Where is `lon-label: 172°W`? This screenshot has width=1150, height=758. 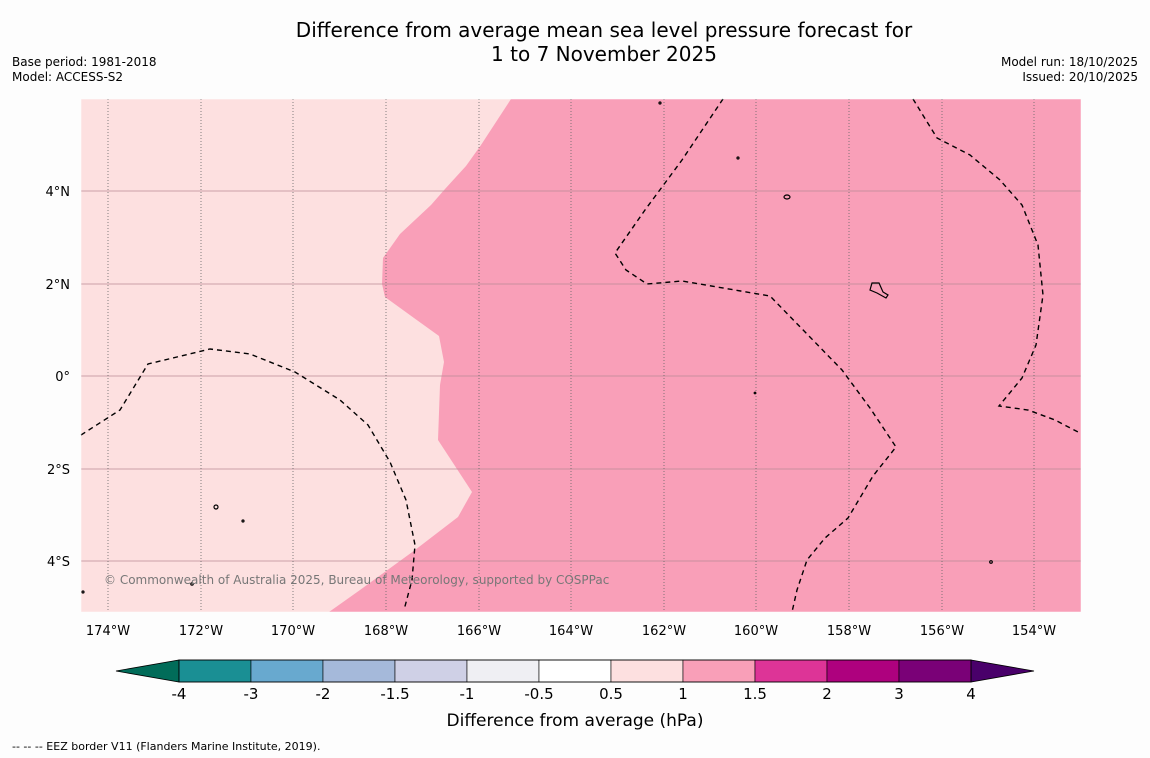
lon-label: 172°W is located at coordinates (201, 631).